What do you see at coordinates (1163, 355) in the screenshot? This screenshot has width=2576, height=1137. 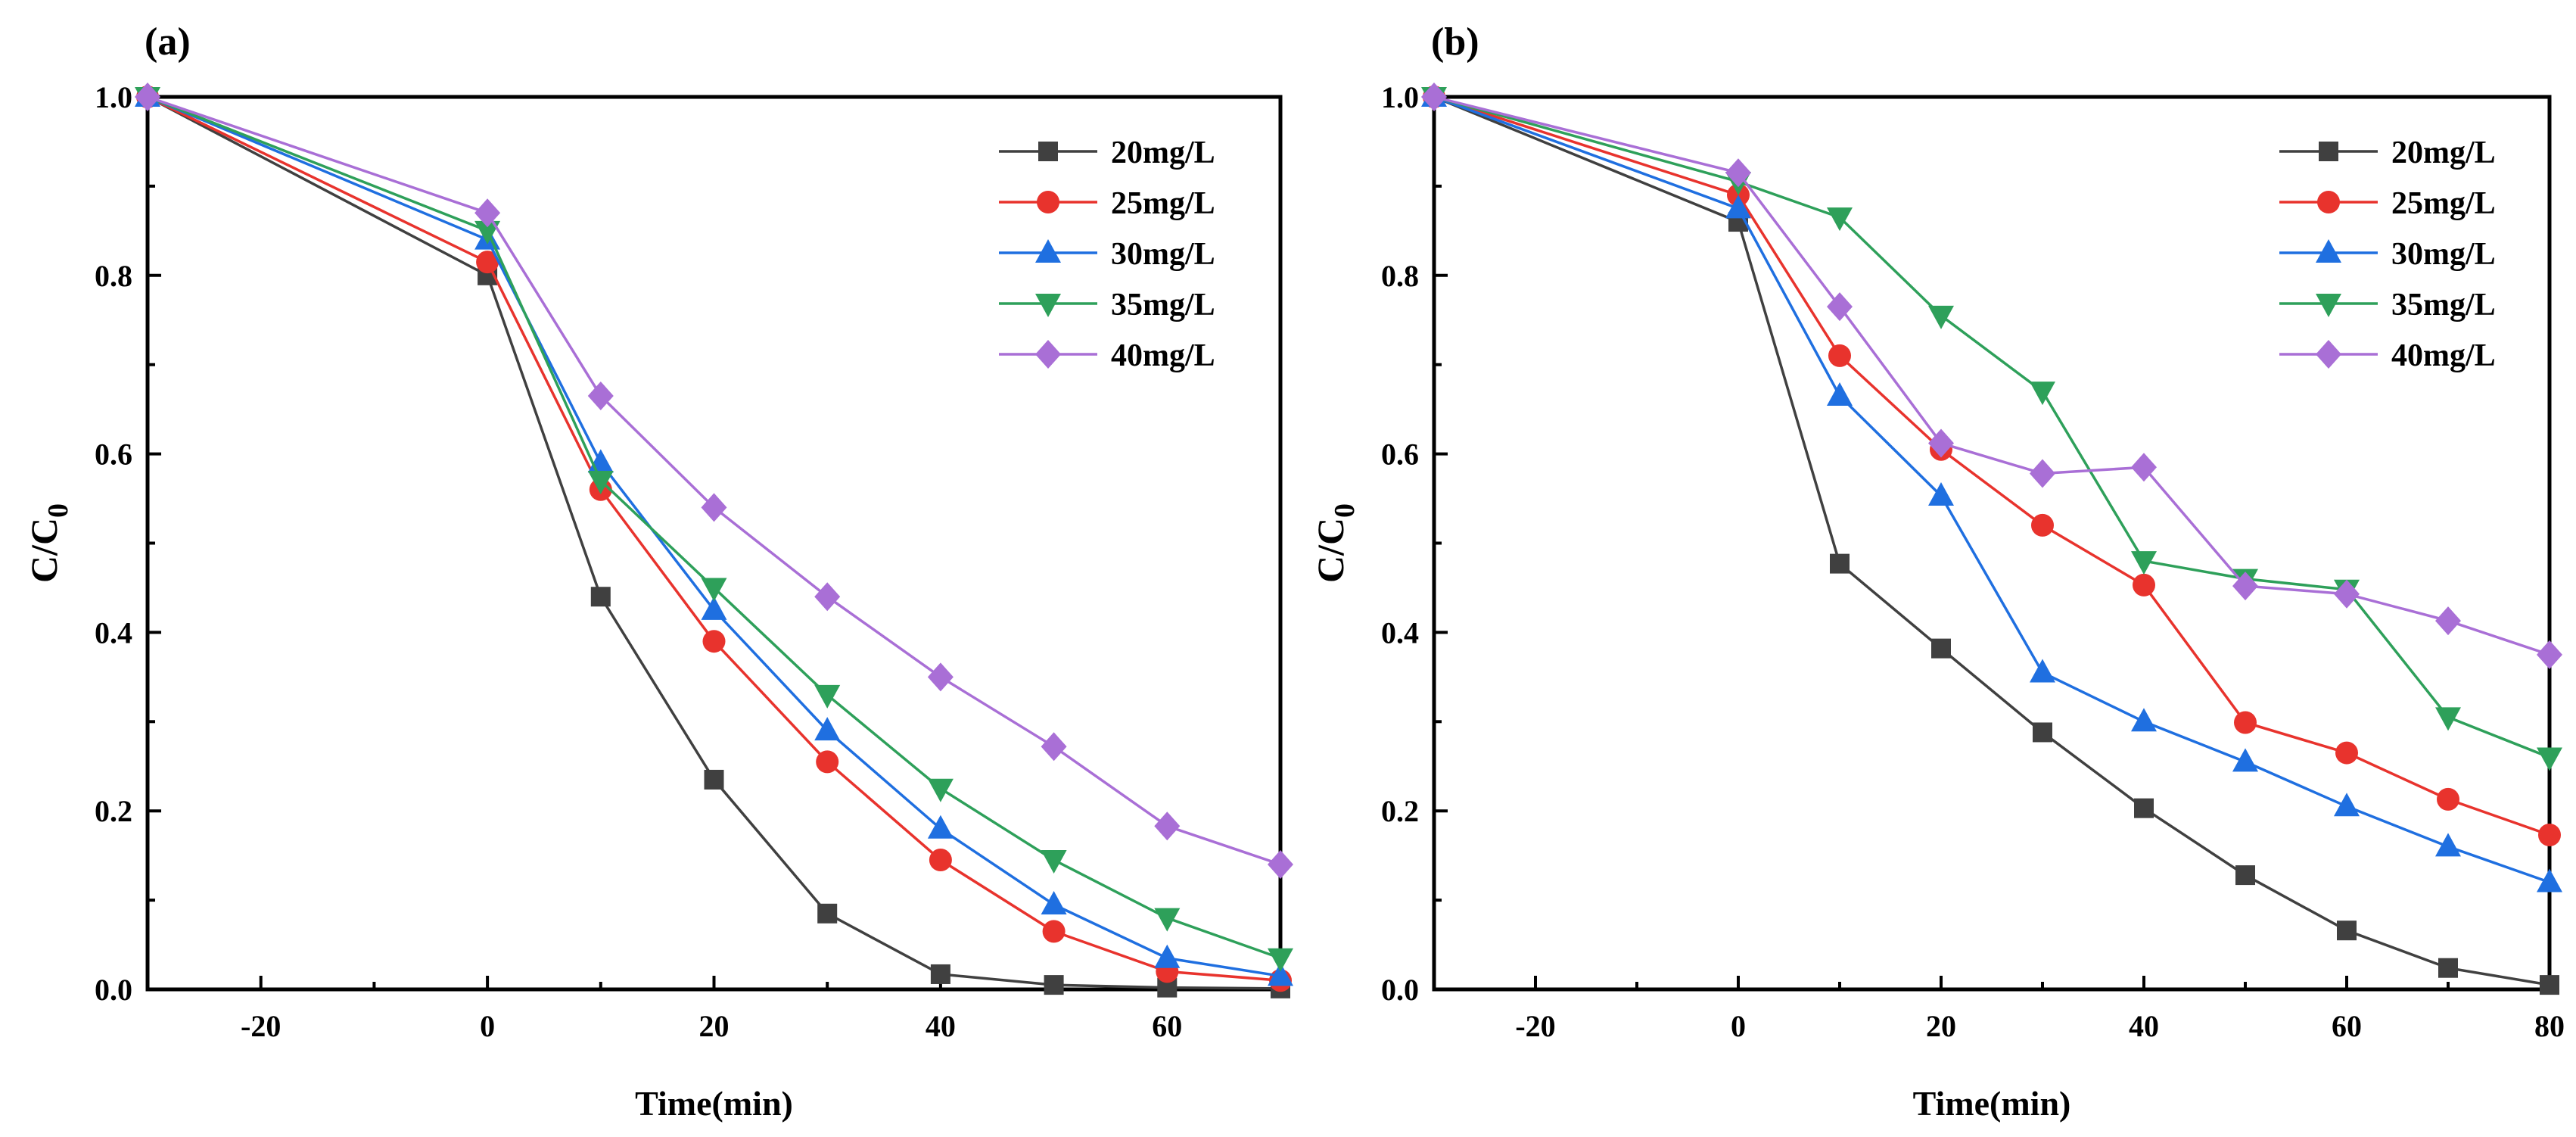 I see `legend-label: 40mg/L` at bounding box center [1163, 355].